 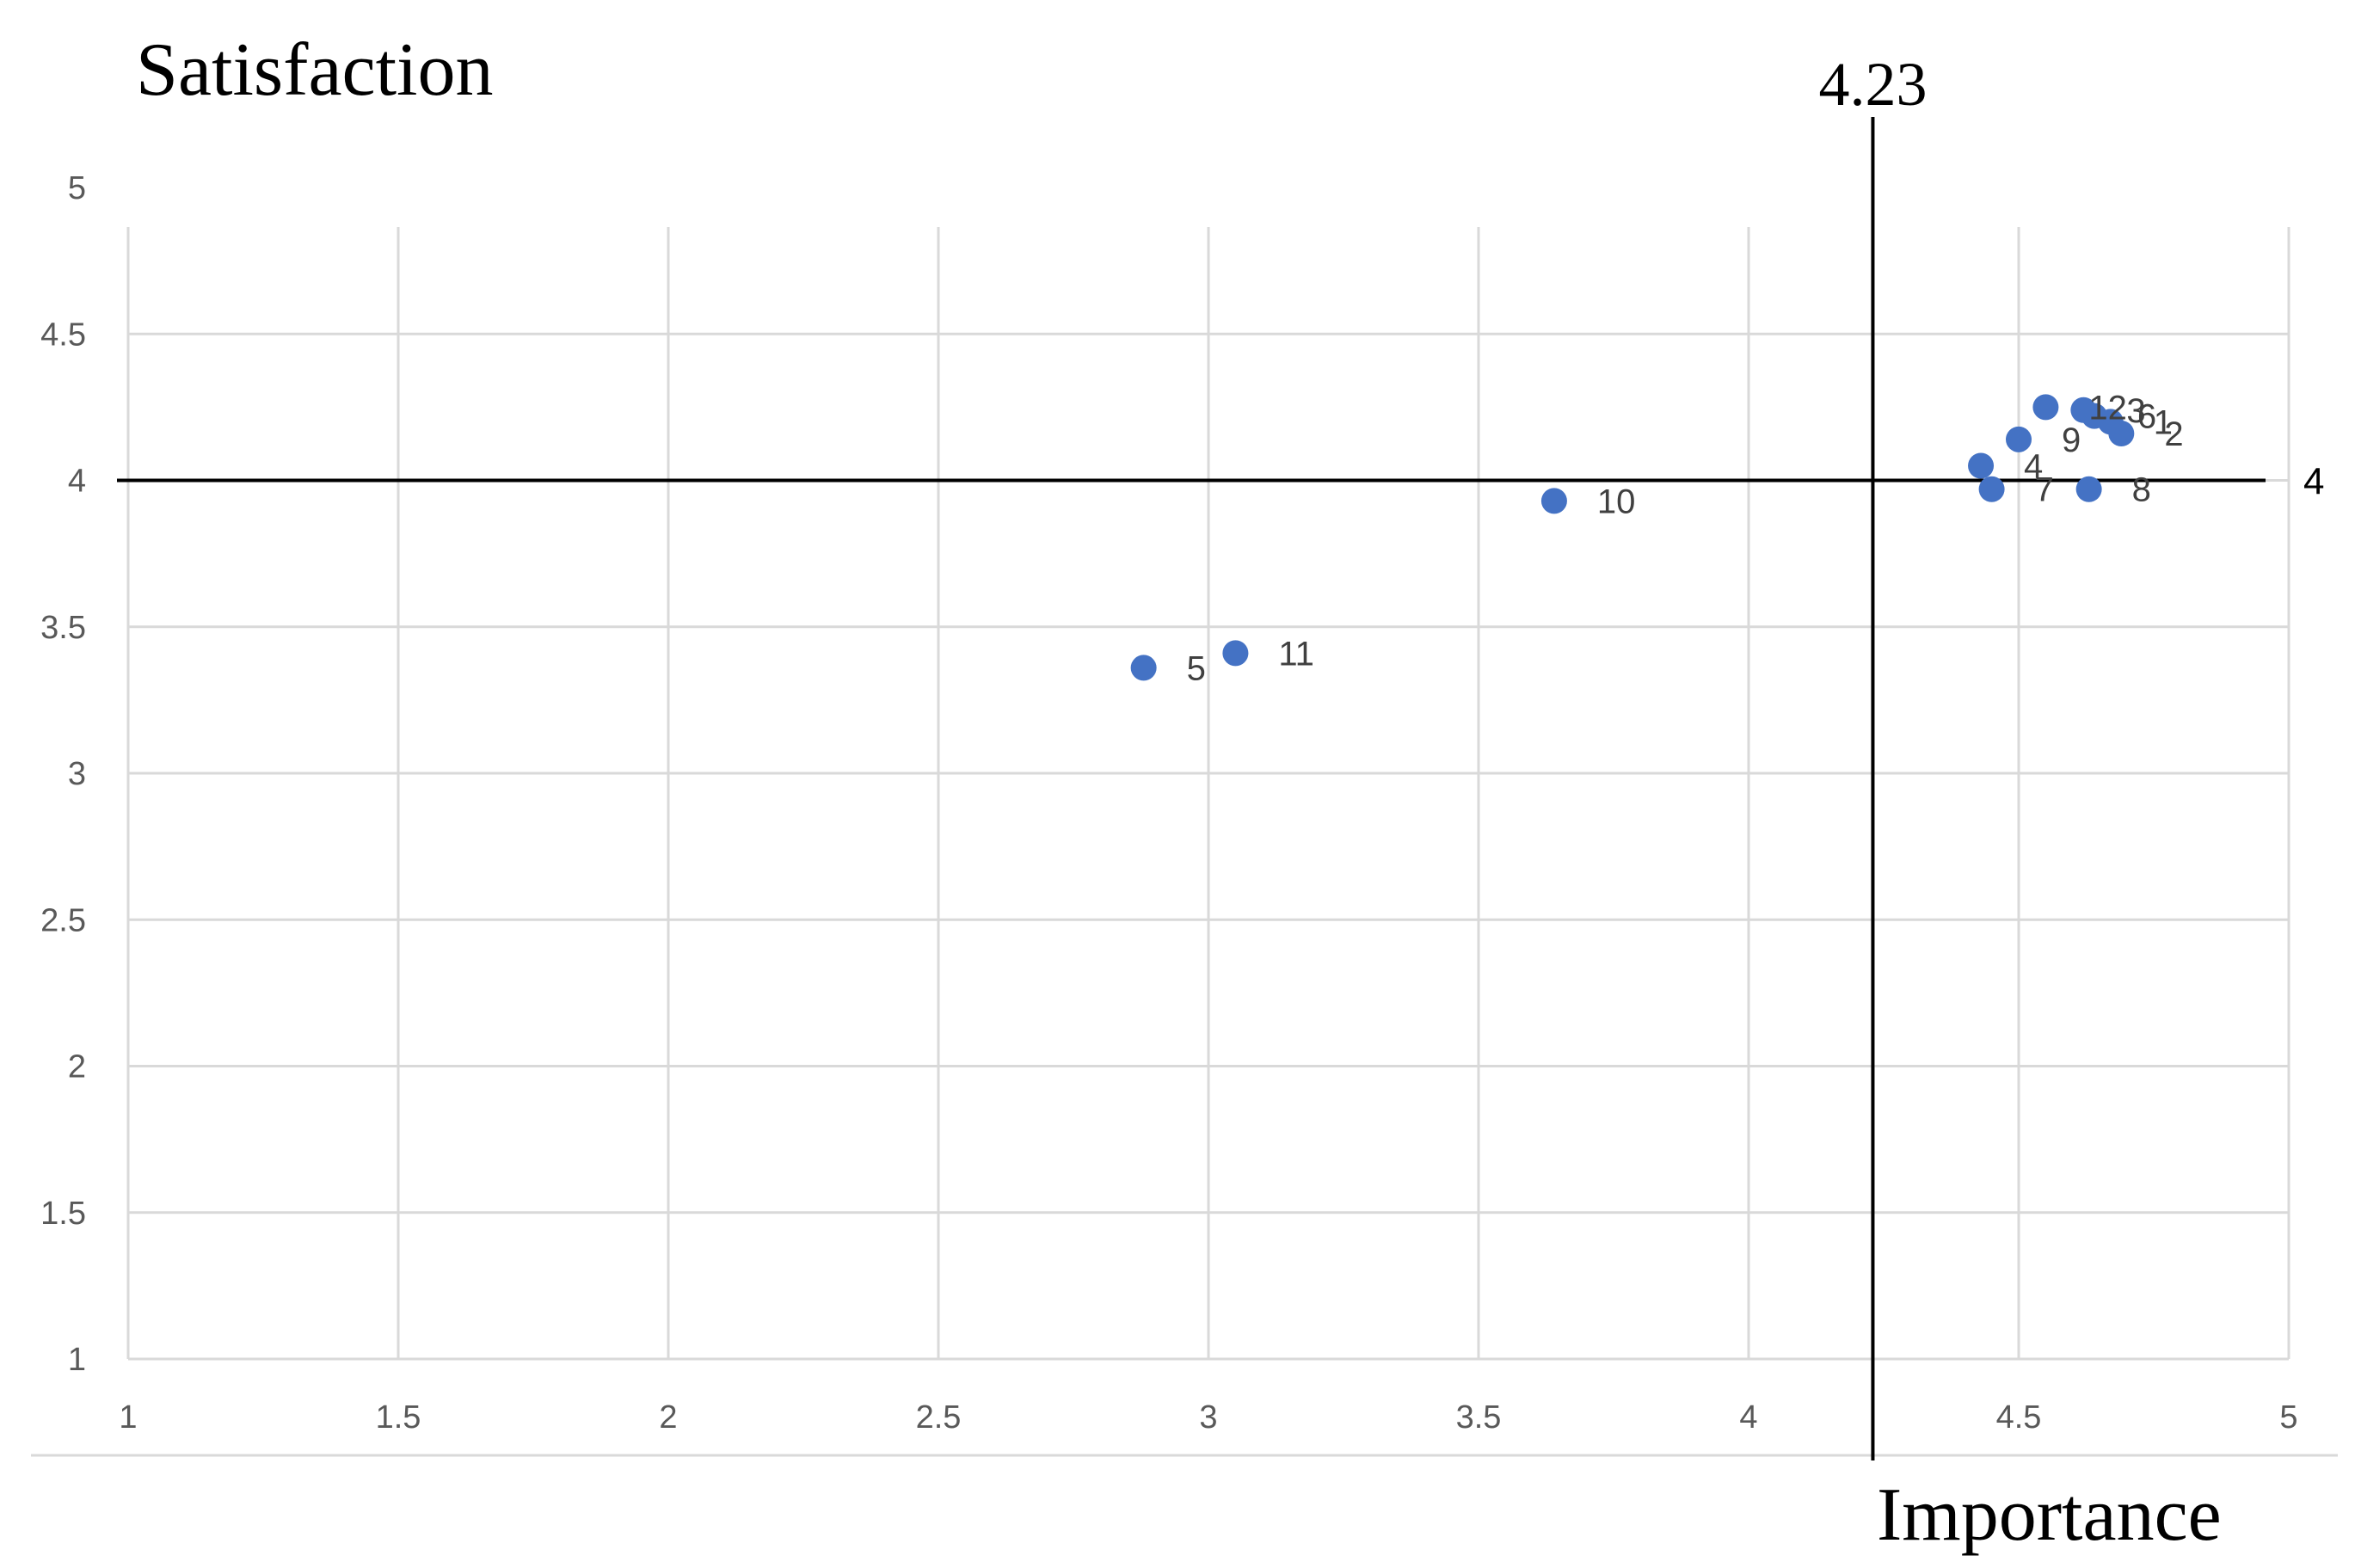 What do you see at coordinates (314, 70) in the screenshot?
I see `y-axis-title: Satisfaction` at bounding box center [314, 70].